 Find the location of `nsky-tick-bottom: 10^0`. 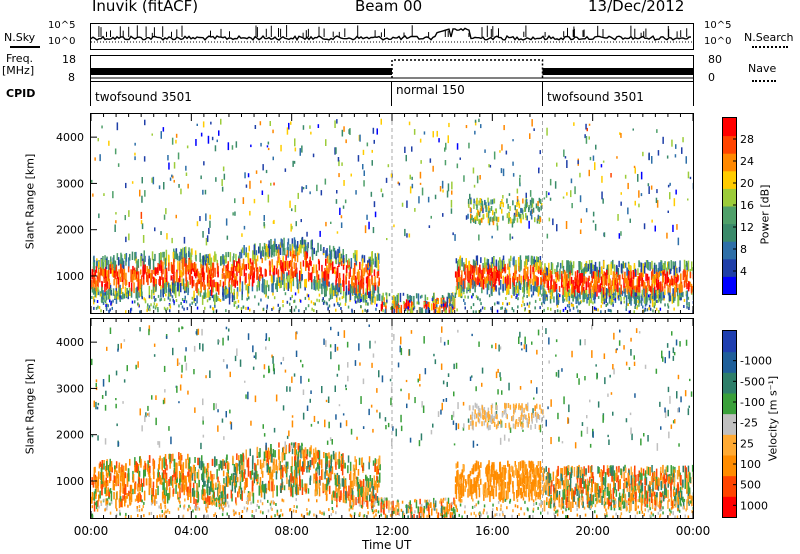

nsky-tick-bottom: 10^0 is located at coordinates (62, 41).